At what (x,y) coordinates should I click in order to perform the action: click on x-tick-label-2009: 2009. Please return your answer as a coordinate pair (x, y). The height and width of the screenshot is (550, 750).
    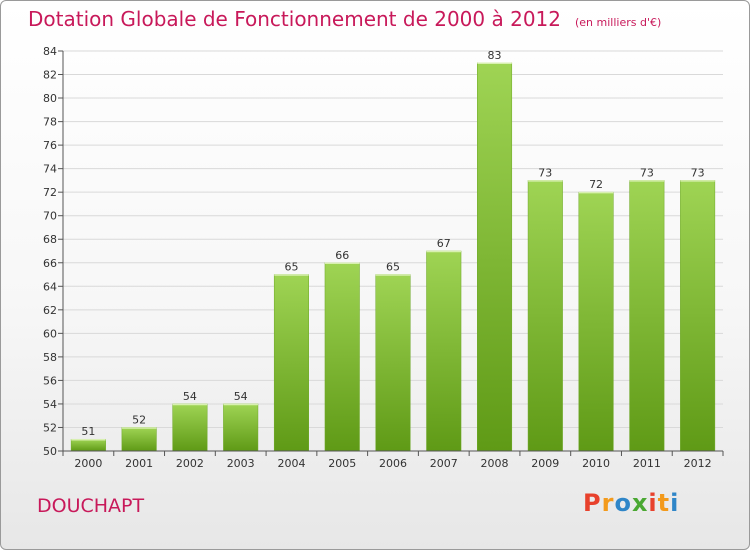
    Looking at the image, I should click on (545, 463).